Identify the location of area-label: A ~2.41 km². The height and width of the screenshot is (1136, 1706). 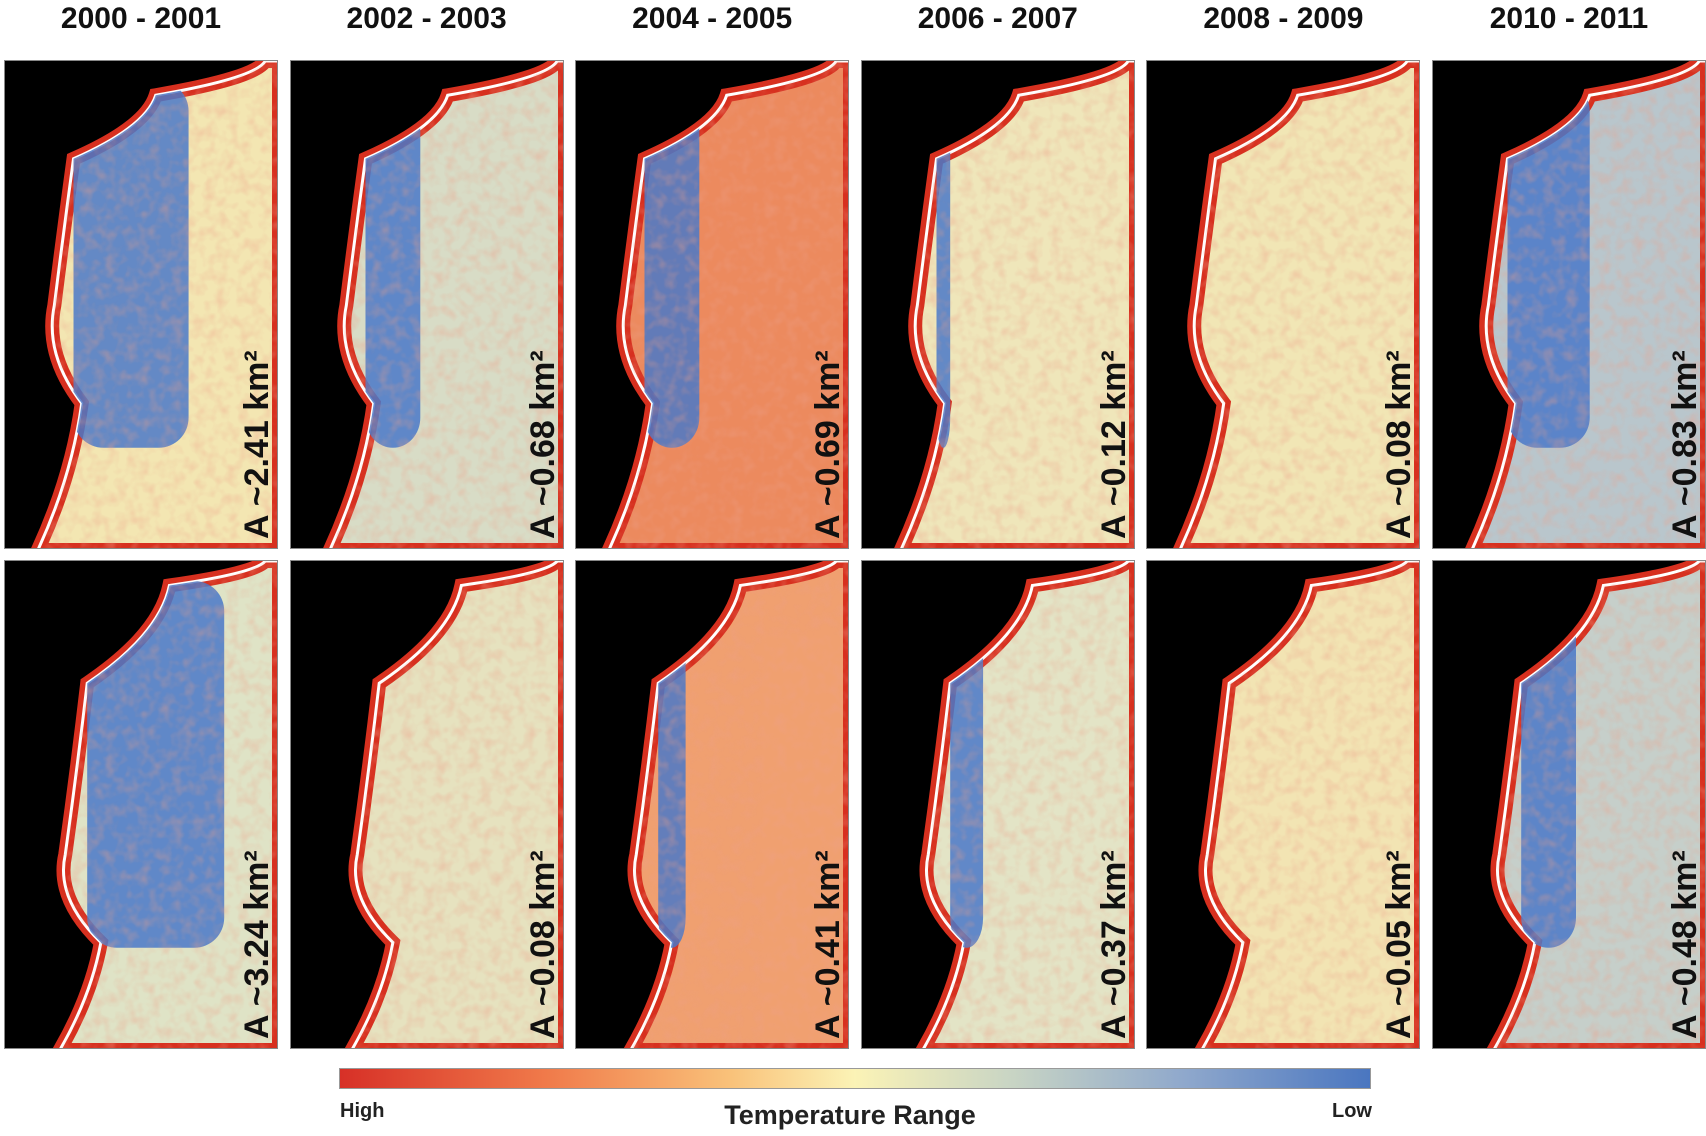
(257, 444).